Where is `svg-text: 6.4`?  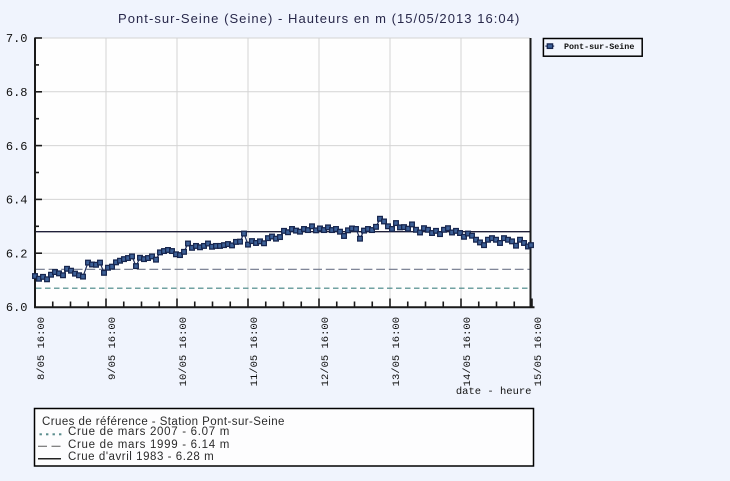 svg-text: 6.4 is located at coordinates (17, 201).